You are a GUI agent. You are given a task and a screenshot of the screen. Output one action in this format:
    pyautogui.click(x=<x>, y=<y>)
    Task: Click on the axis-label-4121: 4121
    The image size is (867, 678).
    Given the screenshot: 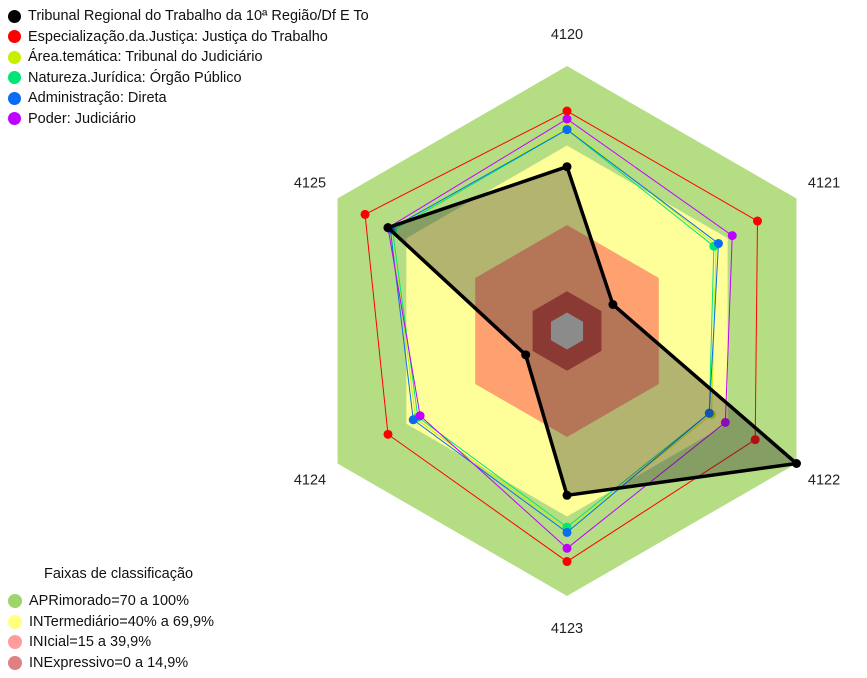 What is the action you would take?
    pyautogui.click(x=824, y=184)
    